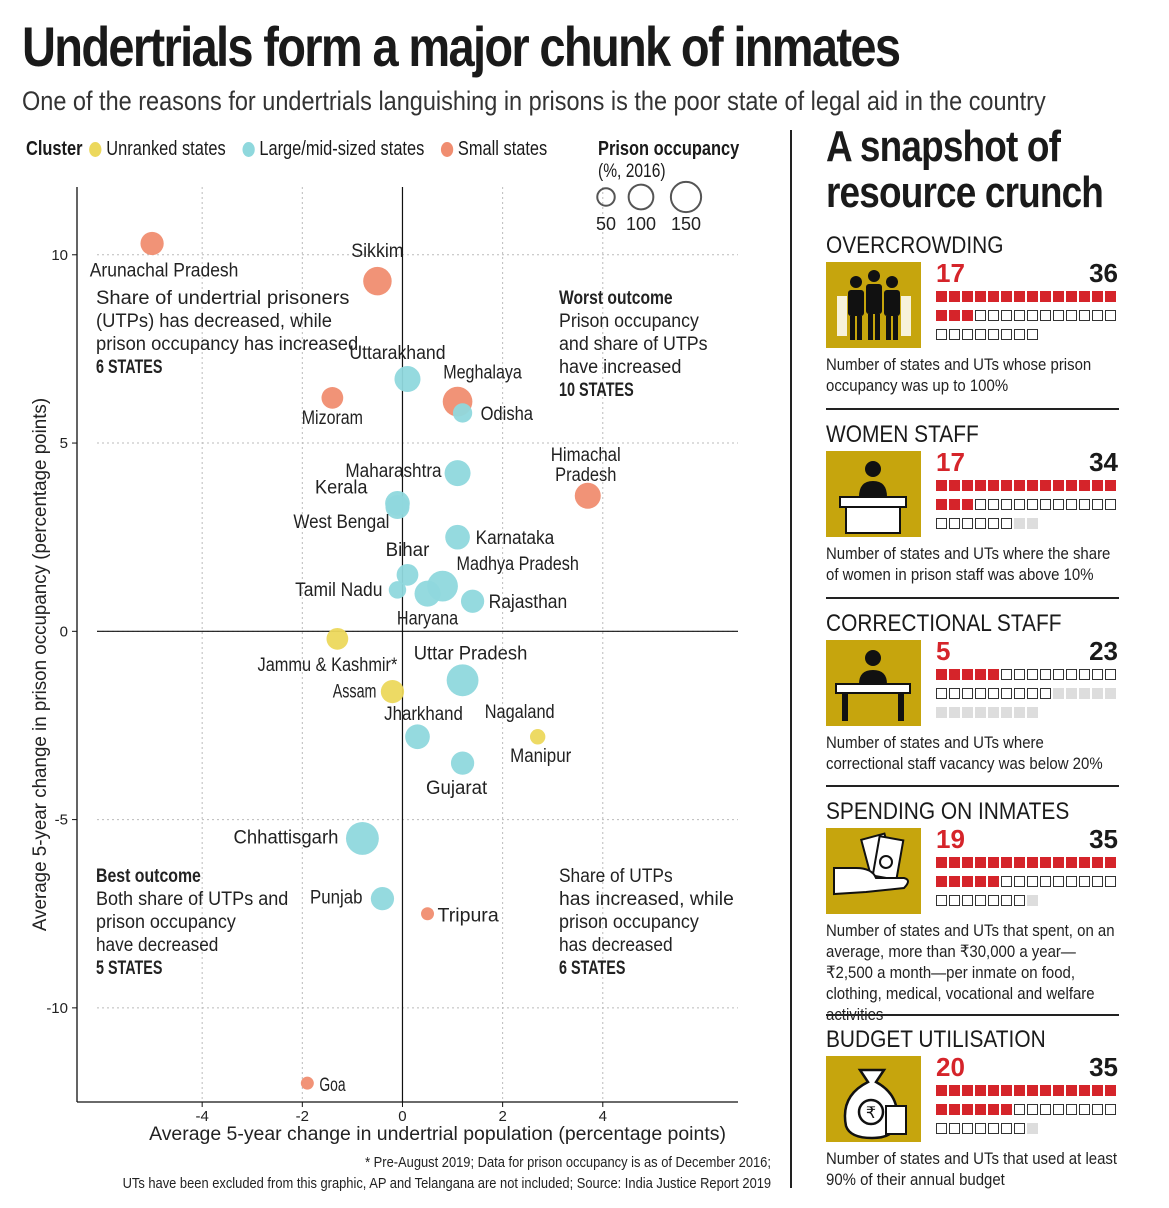 Image resolution: width=1169 pixels, height=1208 pixels. What do you see at coordinates (148, 876) in the screenshot?
I see `quadrant-heading: Best outcome` at bounding box center [148, 876].